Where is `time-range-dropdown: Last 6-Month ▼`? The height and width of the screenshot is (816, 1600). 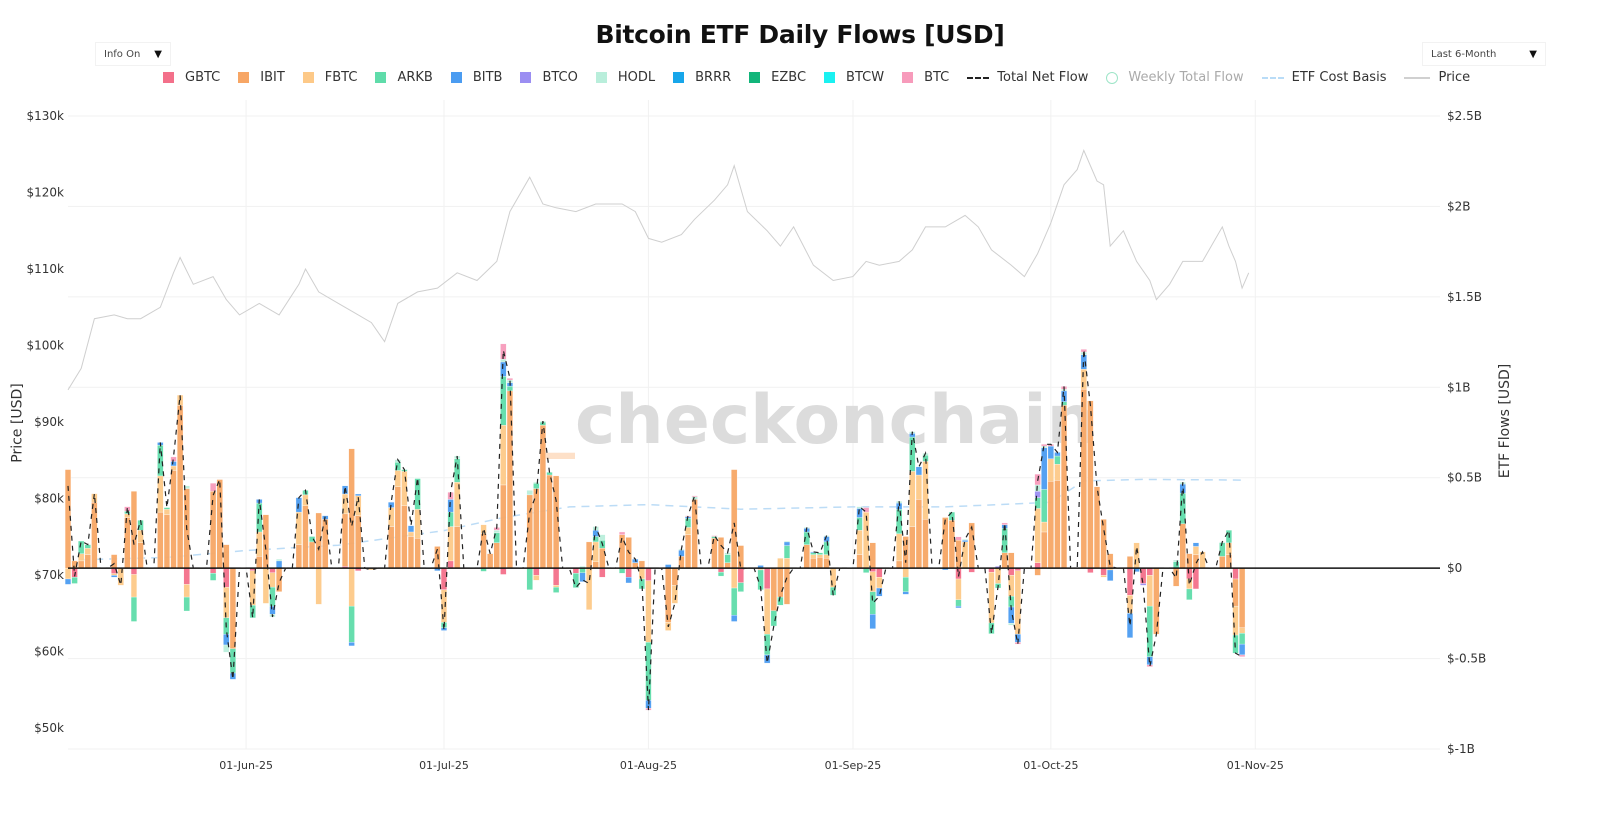
time-range-dropdown: Last 6-Month ▼ is located at coordinates (1484, 54).